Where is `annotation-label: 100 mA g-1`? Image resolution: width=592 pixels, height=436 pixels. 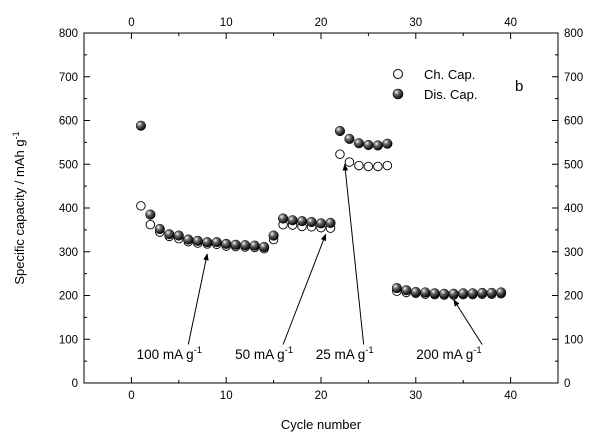 annotation-label: 100 mA g-1 is located at coordinates (170, 353).